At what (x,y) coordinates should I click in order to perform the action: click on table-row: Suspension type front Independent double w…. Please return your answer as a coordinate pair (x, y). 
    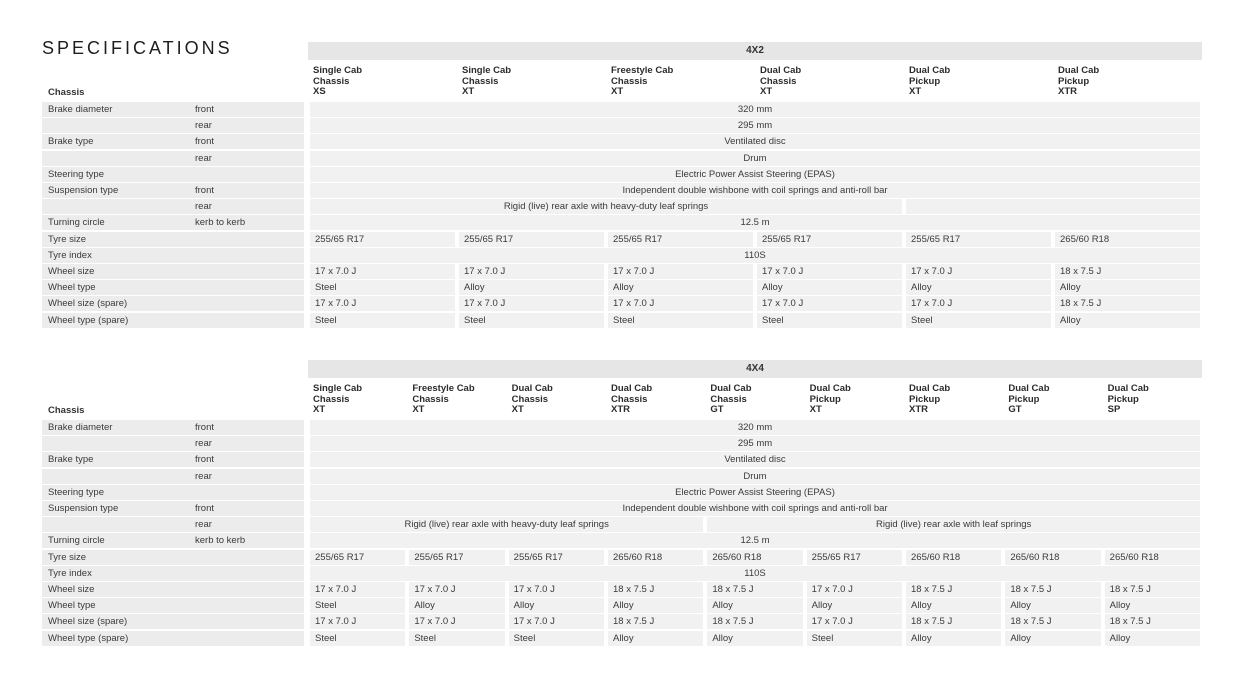
    Looking at the image, I should click on (622, 191).